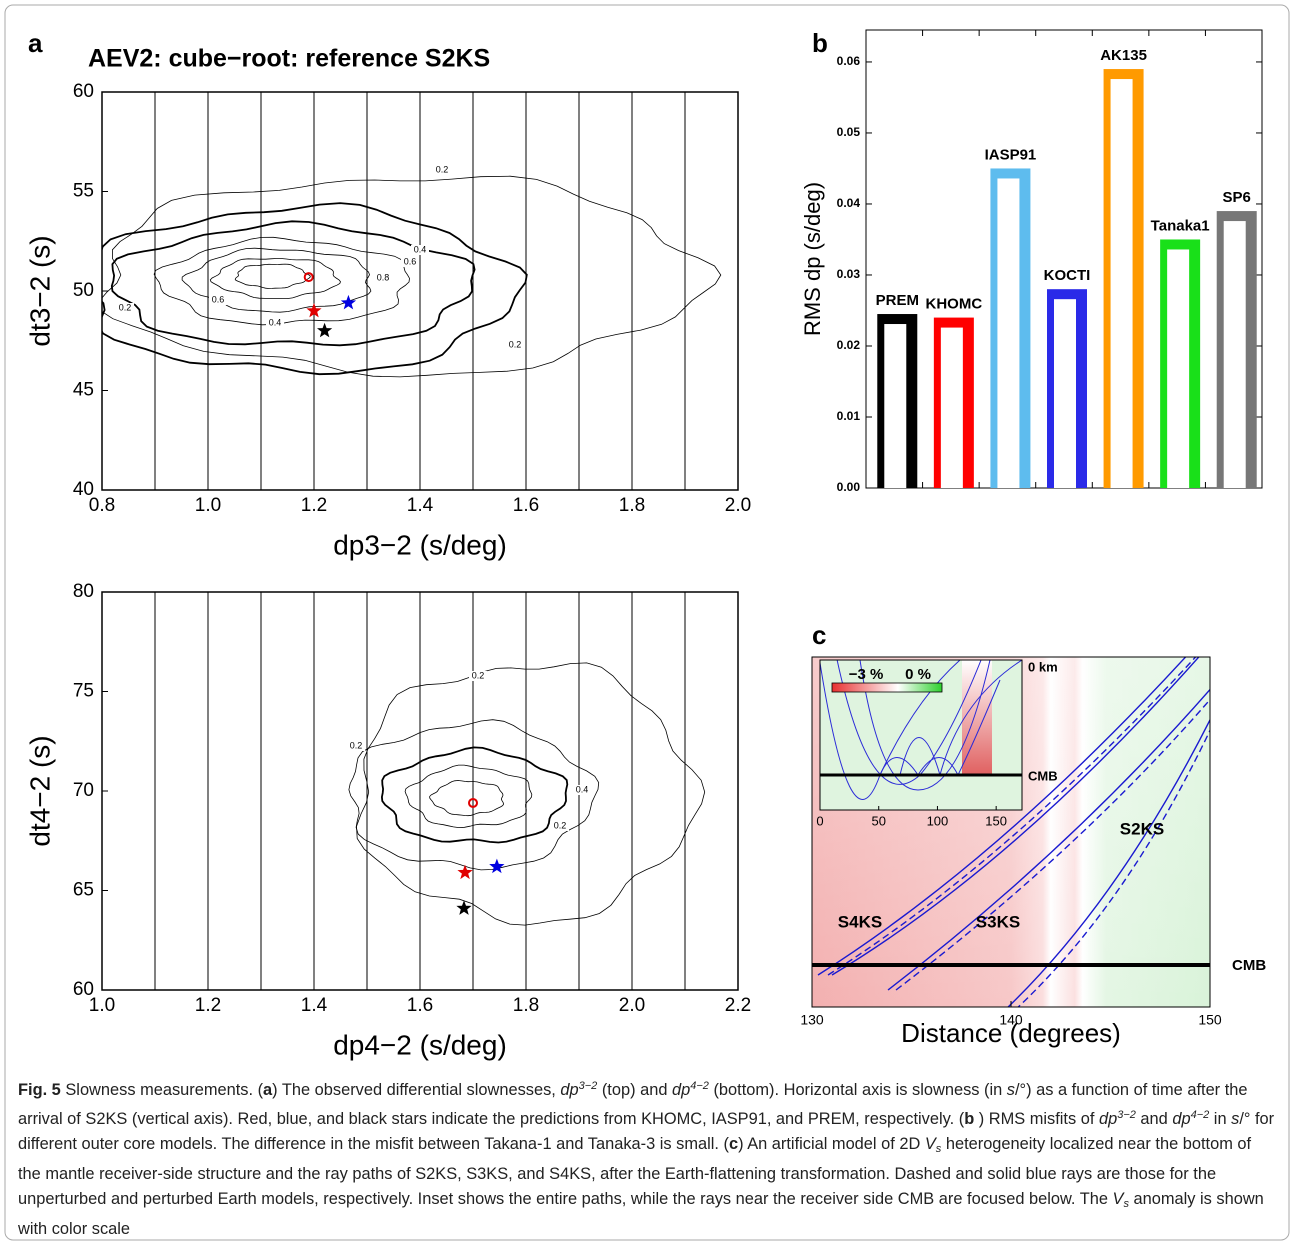 This screenshot has height=1245, width=1294. Describe the element at coordinates (39, 790) in the screenshot. I see `y-axis-label: dt4−2 (s)` at that location.